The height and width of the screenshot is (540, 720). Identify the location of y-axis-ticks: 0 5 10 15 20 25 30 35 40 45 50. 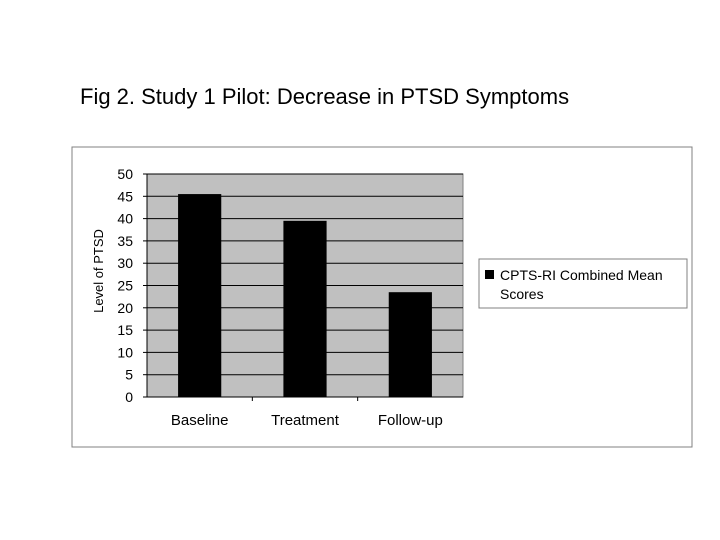
(132, 285).